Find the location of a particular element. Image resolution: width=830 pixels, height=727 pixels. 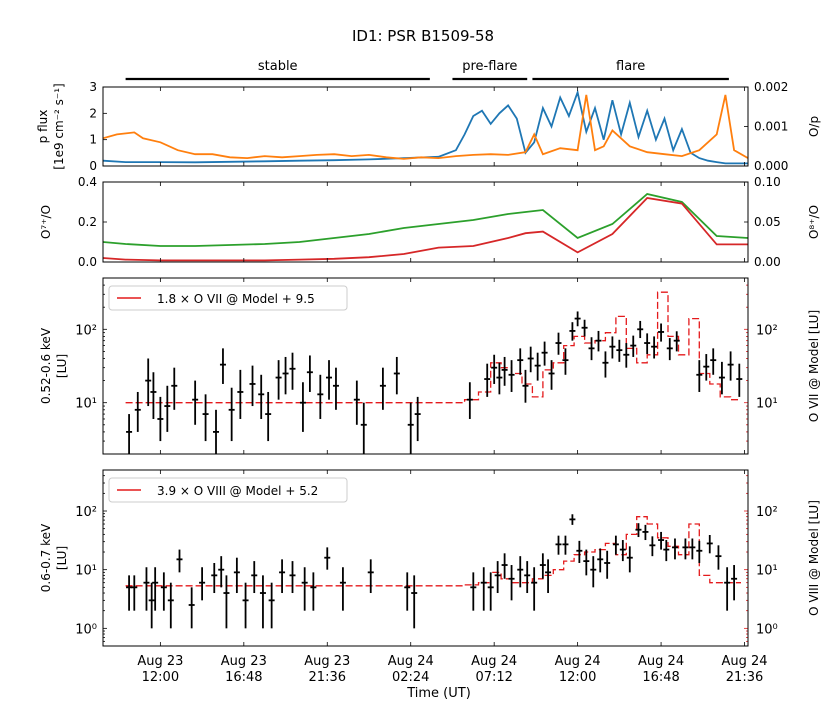

y-right-tick-label: 0.002 is located at coordinates (771, 87).